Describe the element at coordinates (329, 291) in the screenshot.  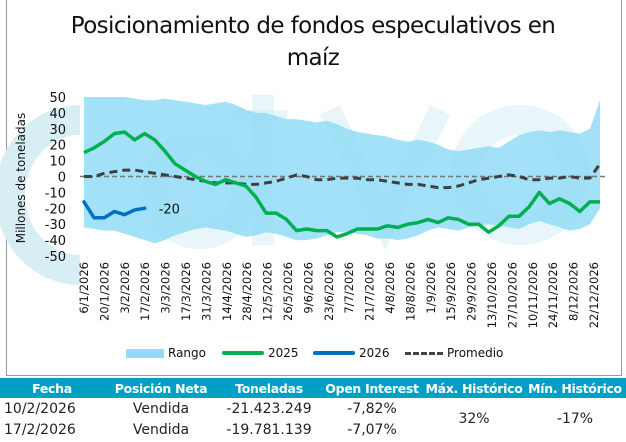
I see `x-tick-label: 23/6/2026` at that location.